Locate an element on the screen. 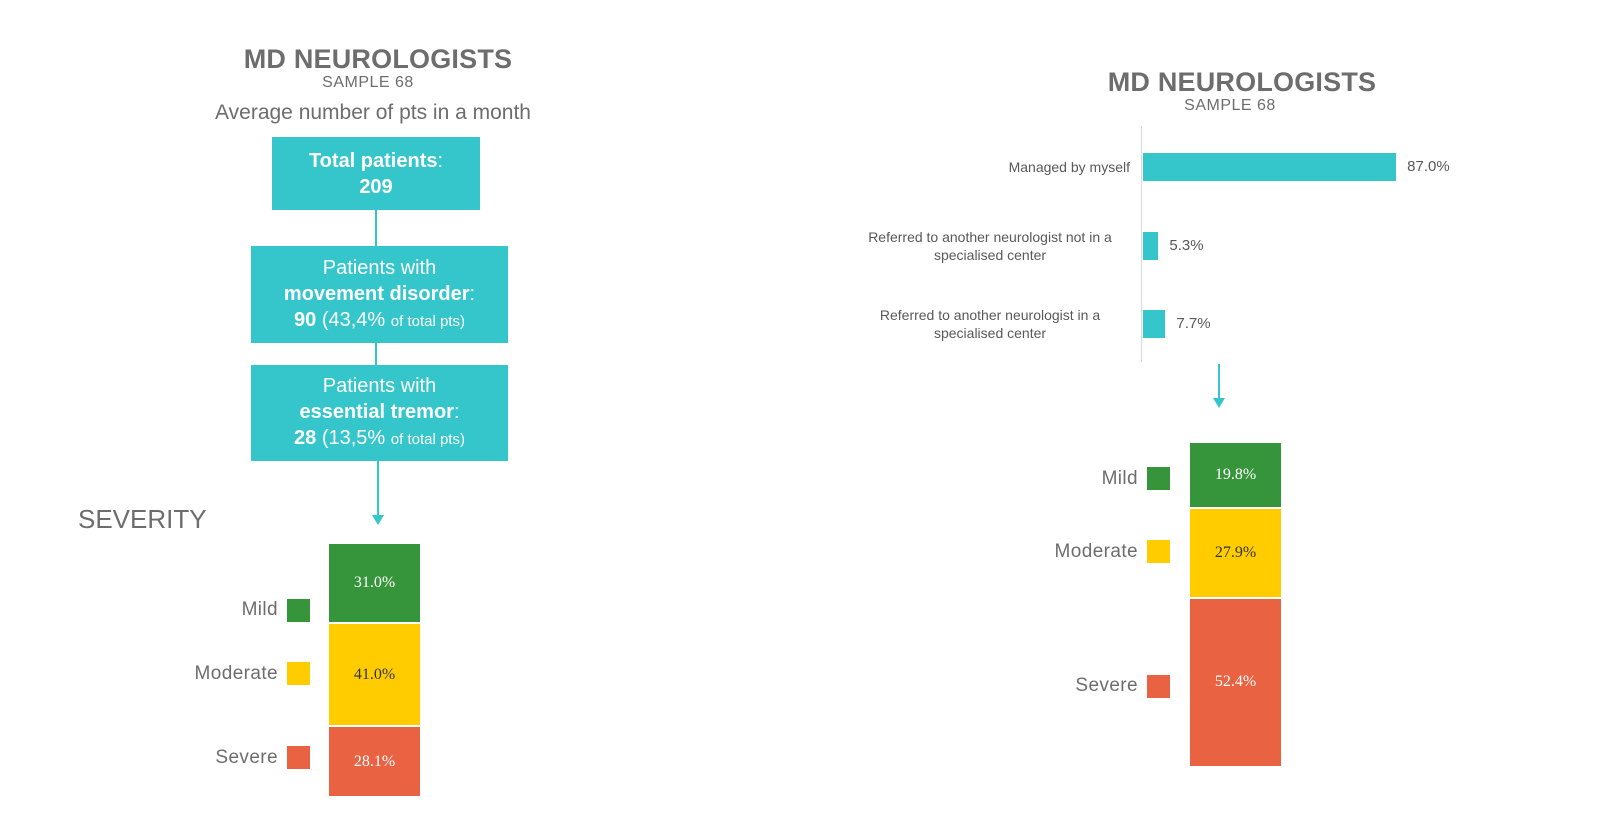 The width and height of the screenshot is (1618, 839). severity-value-label: 52.4% is located at coordinates (1235, 682).